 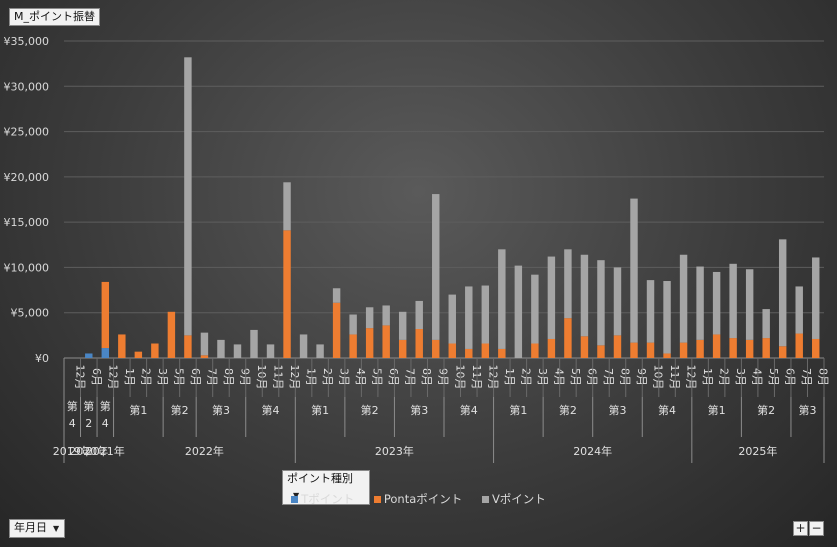 I want to click on quarter-label: 2, so click(x=88, y=423).